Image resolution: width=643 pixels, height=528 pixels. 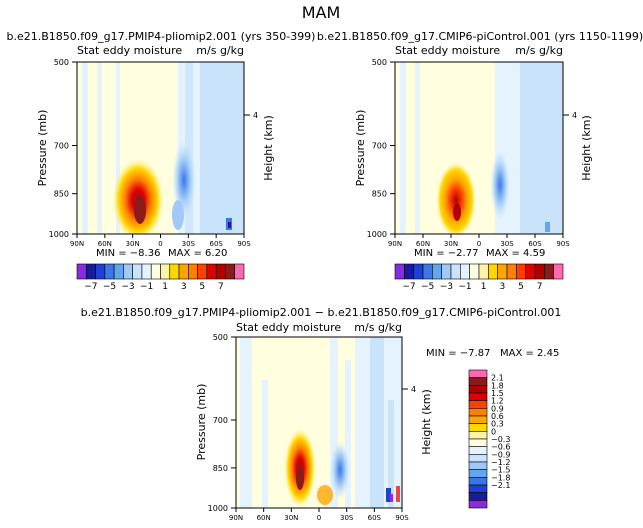 What do you see at coordinates (500, 439) in the screenshot?
I see `colorbar-label: −0.3` at bounding box center [500, 439].